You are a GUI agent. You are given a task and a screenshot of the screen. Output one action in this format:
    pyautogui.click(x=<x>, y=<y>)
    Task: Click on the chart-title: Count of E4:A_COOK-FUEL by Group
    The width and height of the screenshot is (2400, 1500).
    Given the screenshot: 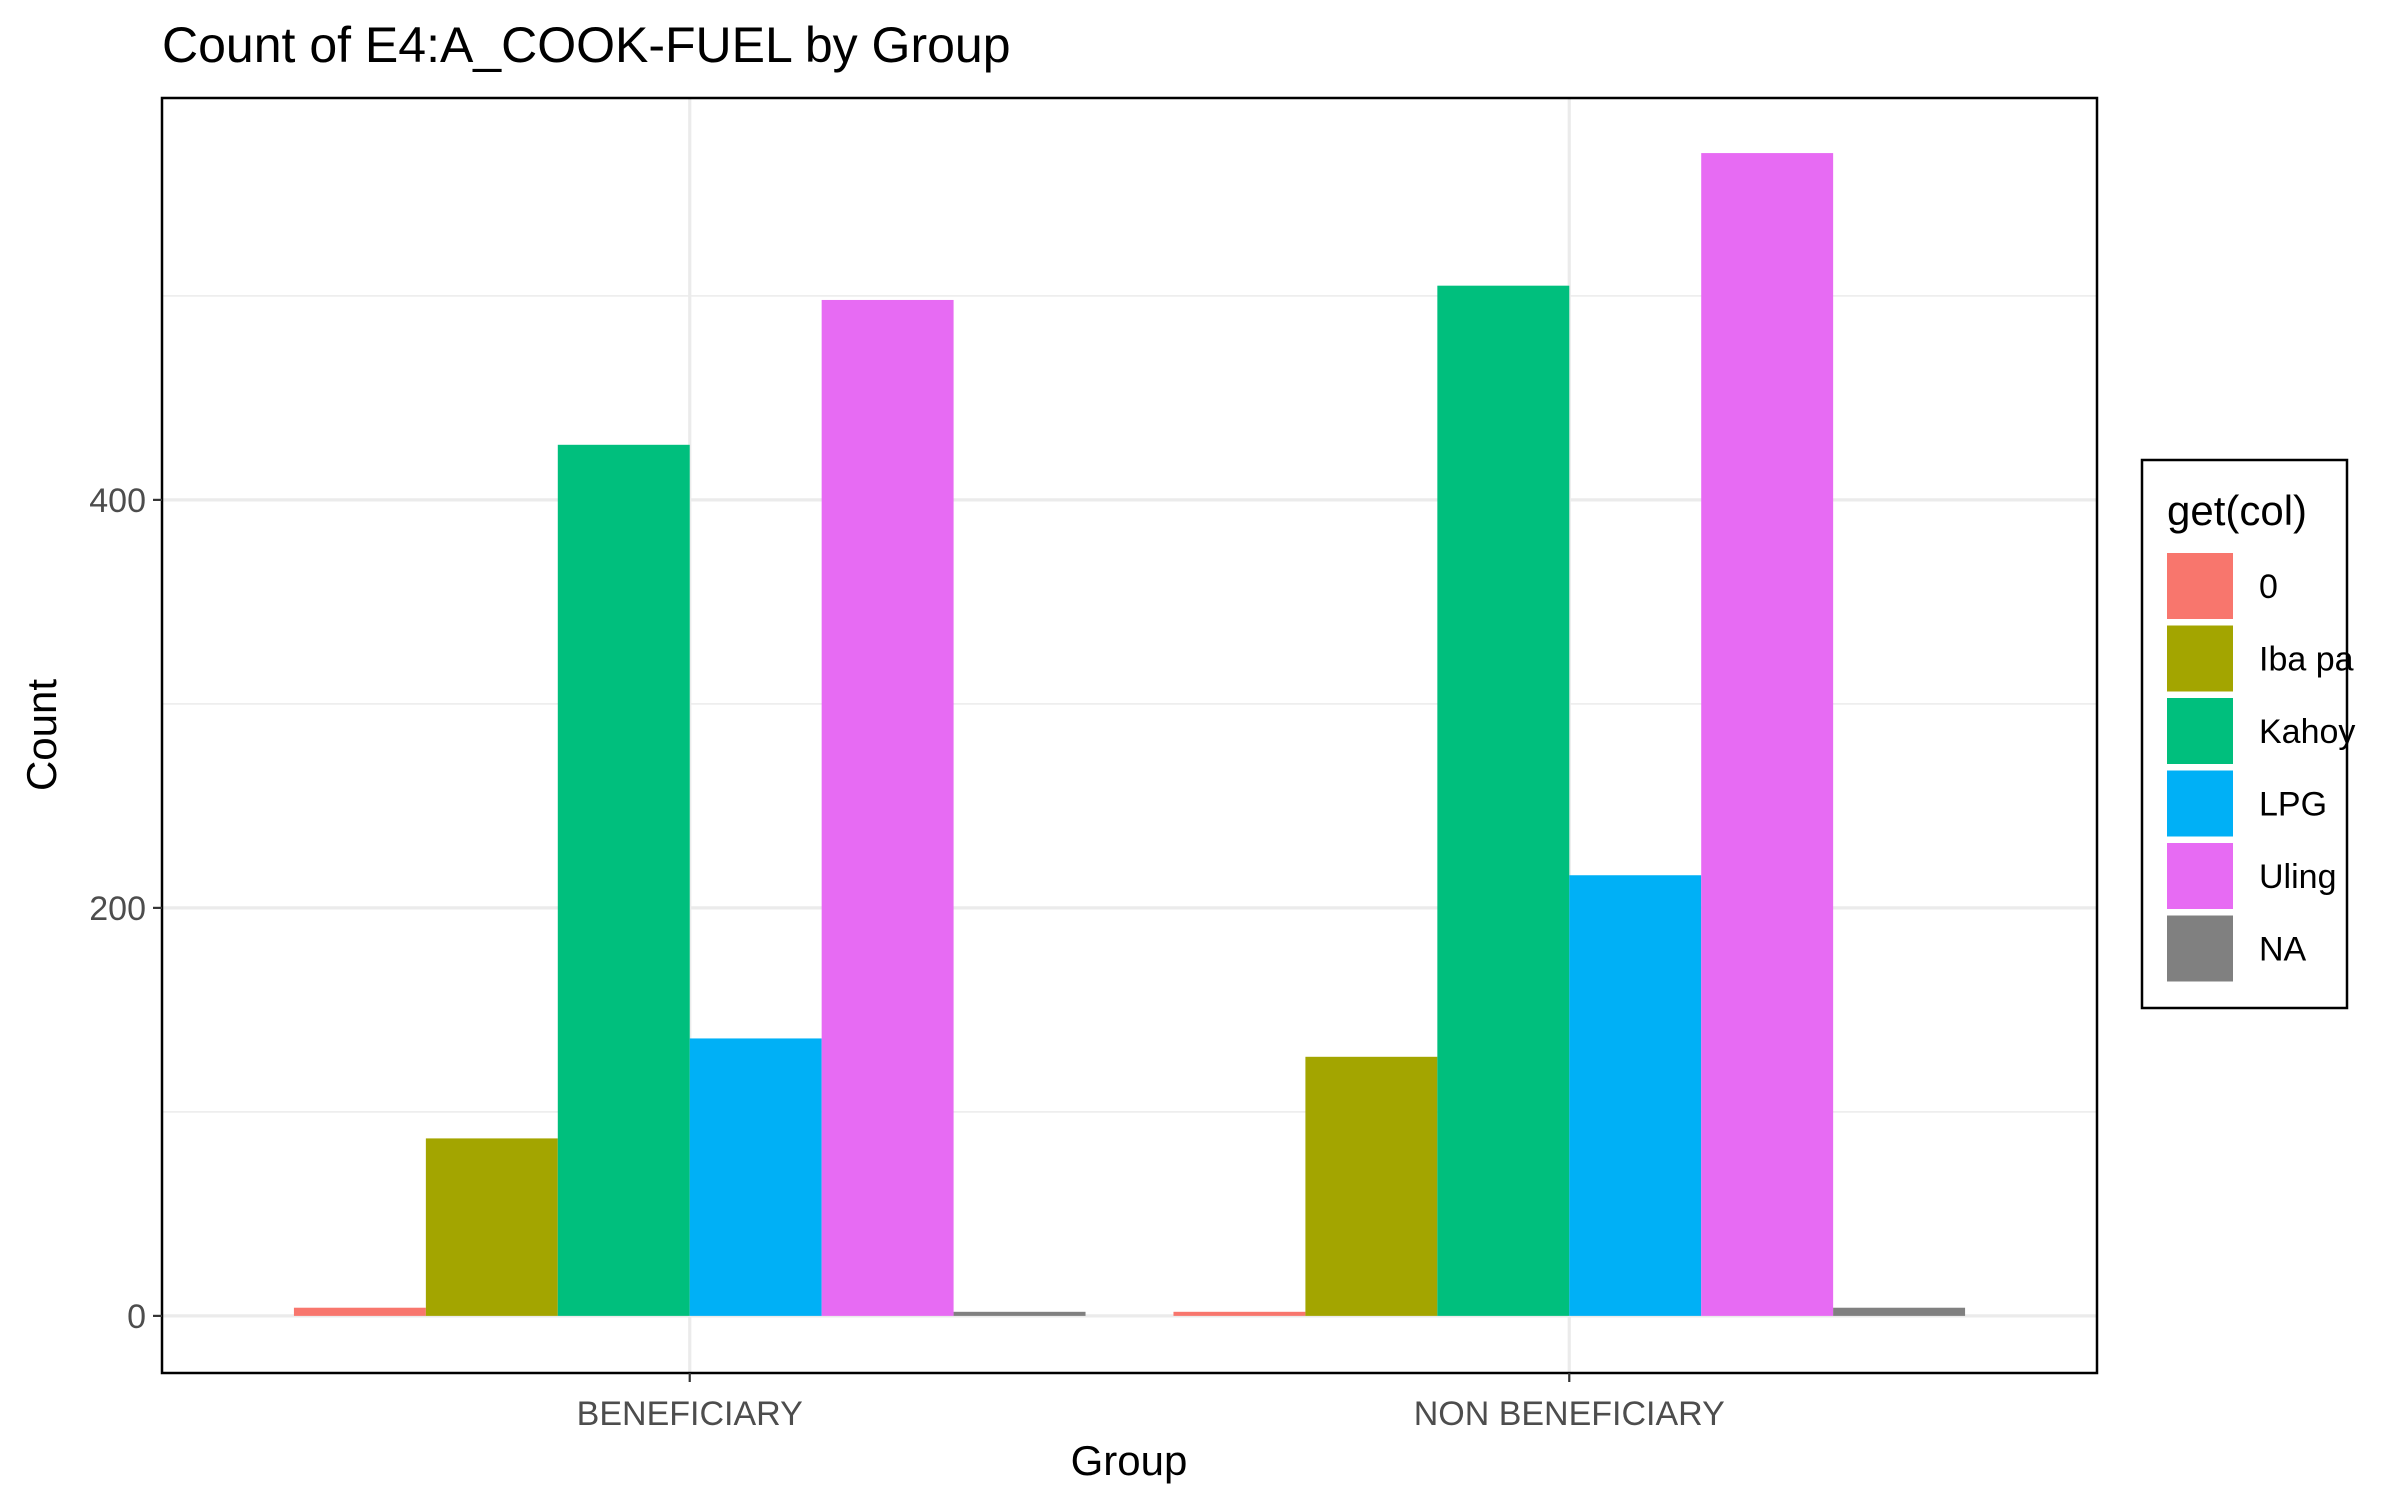 What is the action you would take?
    pyautogui.click(x=586, y=45)
    